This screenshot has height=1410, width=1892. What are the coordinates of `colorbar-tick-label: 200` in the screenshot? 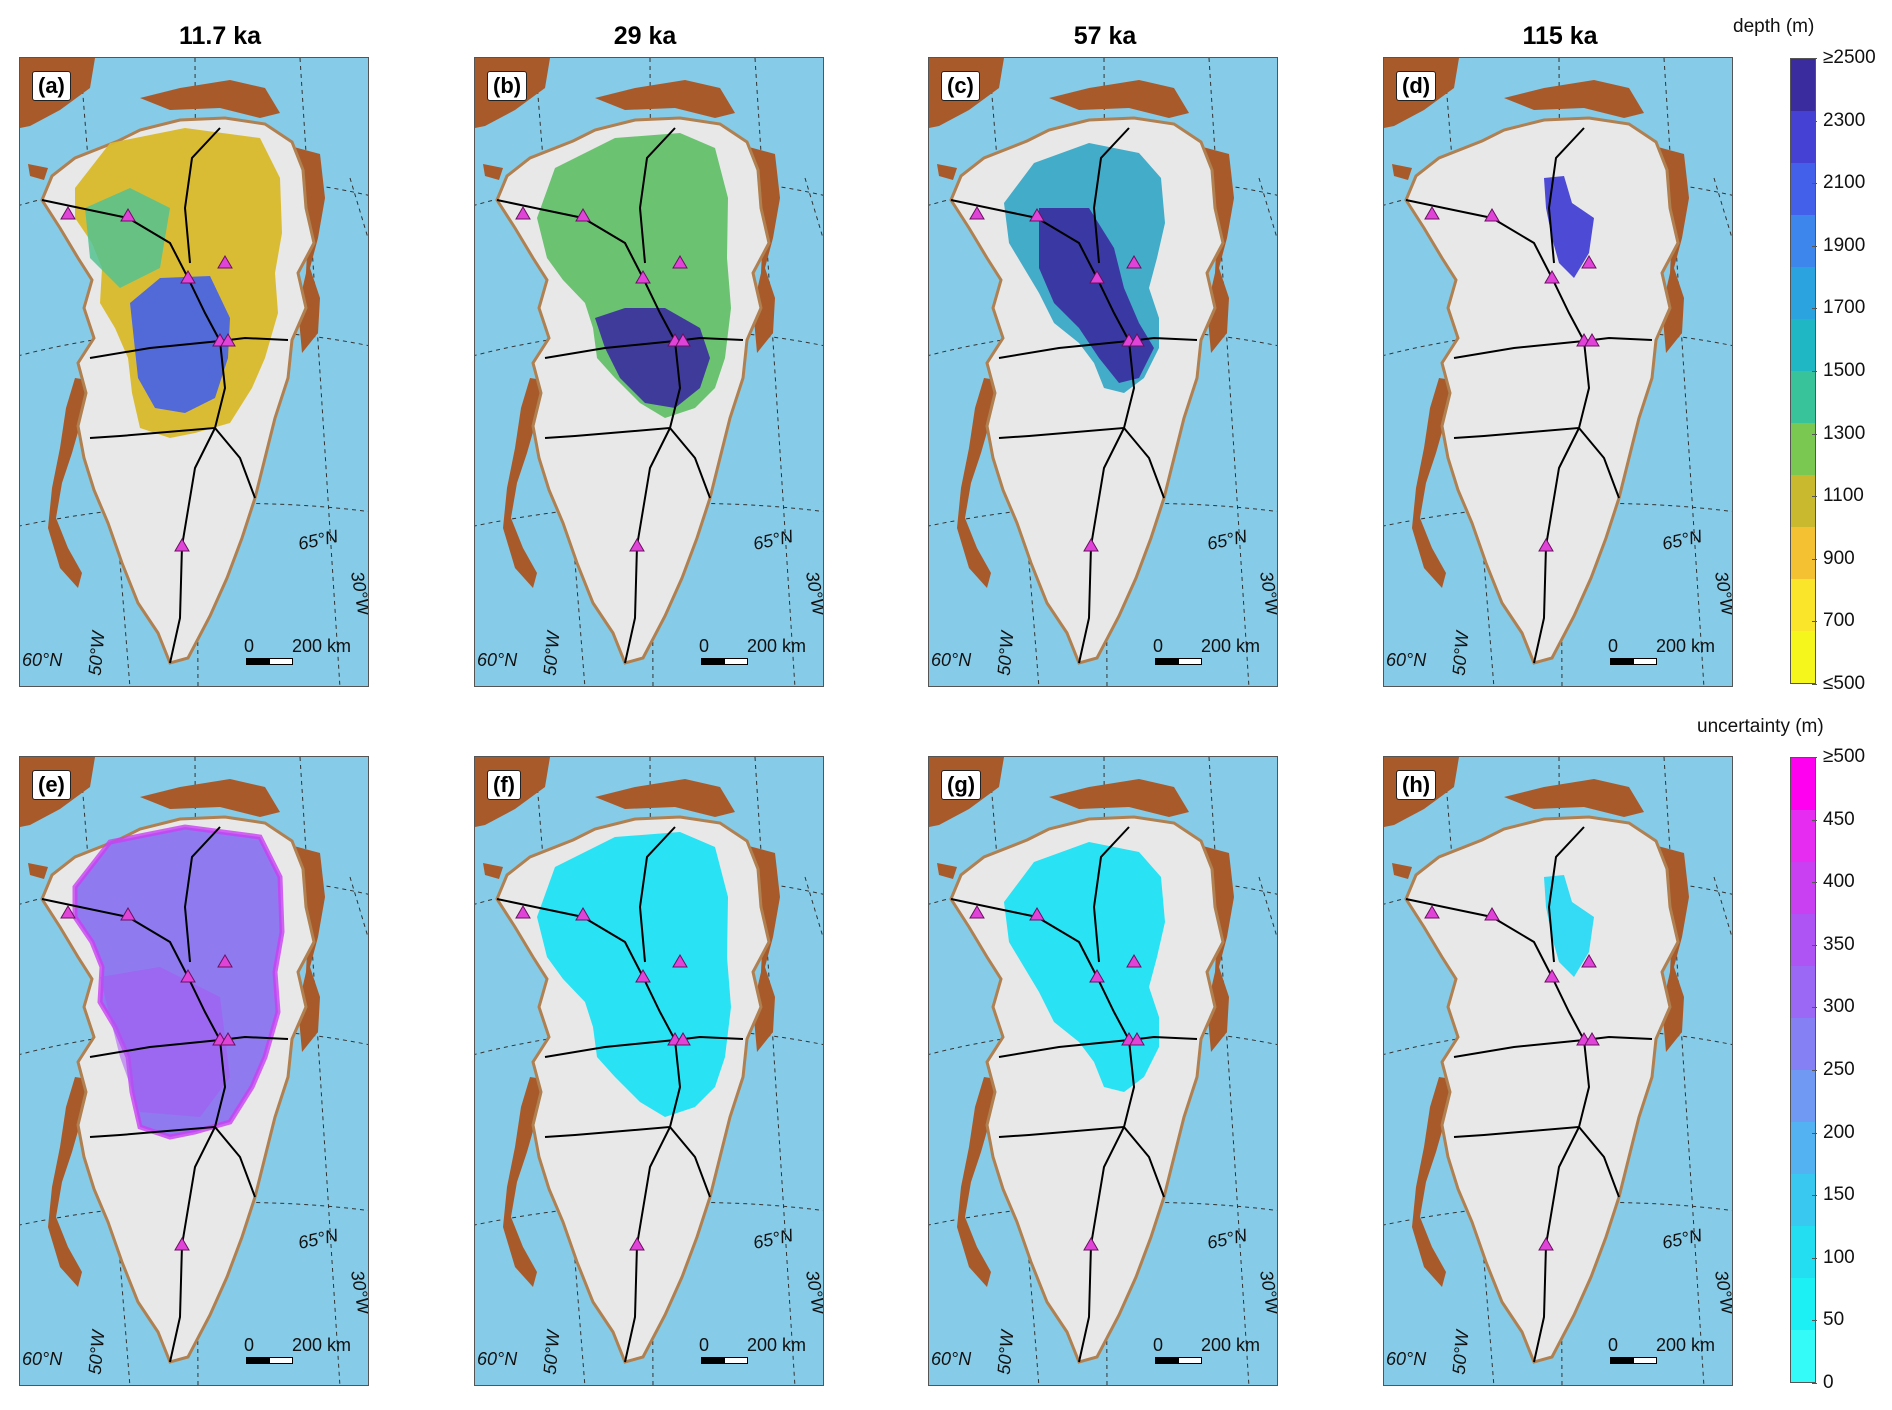 It's located at (1839, 1132).